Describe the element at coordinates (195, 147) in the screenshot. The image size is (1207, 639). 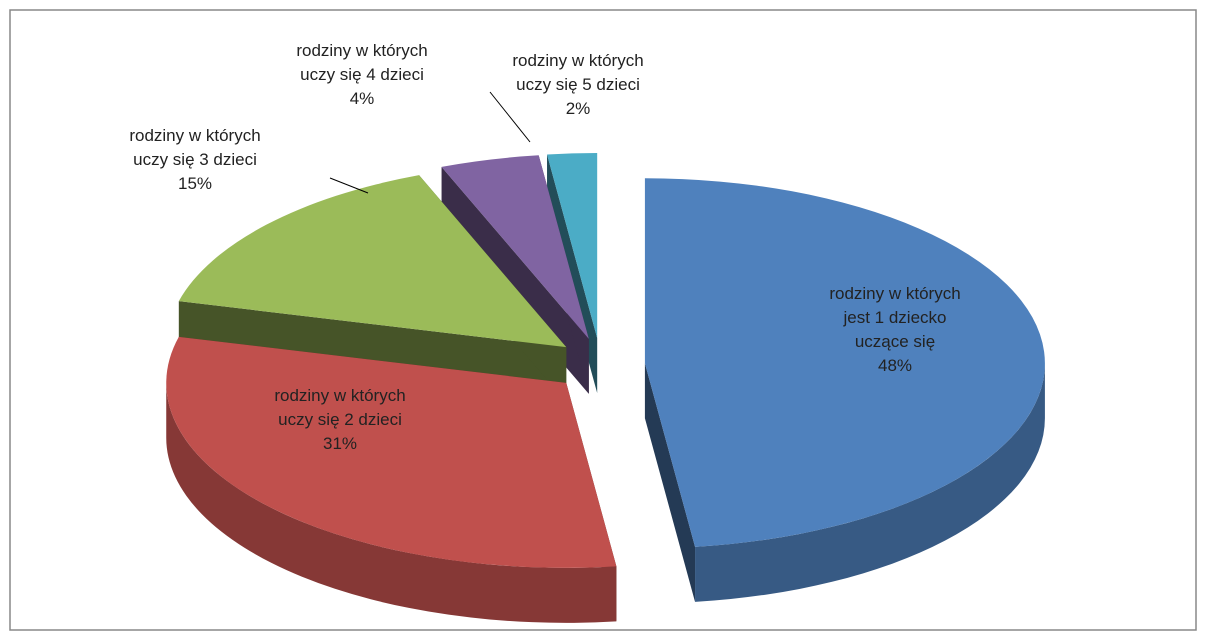
I see `category-label: rodziny w których uczy się 3 dzieci` at that location.